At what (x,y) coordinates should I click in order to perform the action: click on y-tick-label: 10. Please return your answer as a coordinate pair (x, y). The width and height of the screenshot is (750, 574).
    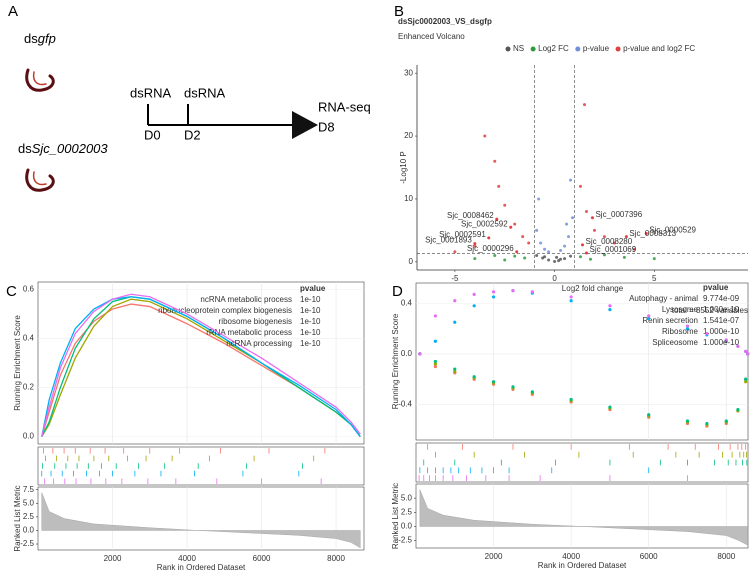
    Looking at the image, I should click on (408, 198).